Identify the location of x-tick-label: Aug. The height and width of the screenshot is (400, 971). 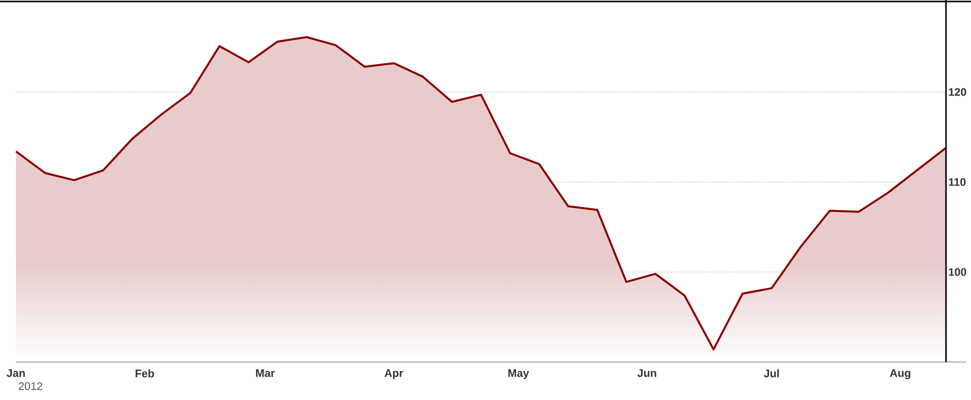
(900, 374).